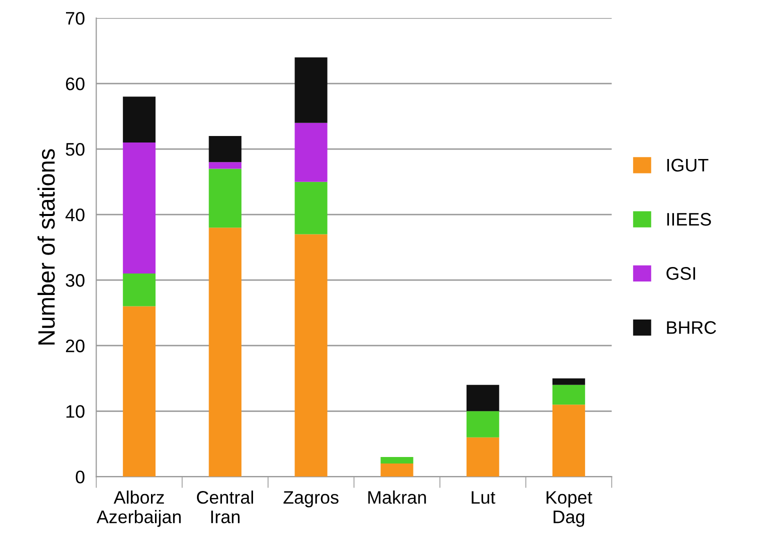 The height and width of the screenshot is (546, 758). I want to click on y-tick-label: 20, so click(75, 346).